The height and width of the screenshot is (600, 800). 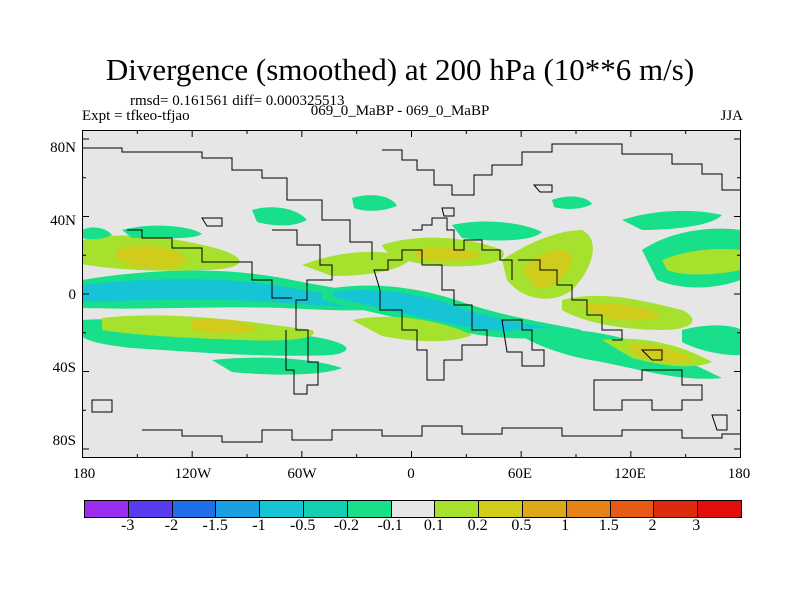 I want to click on colorbar-label: 0.2, so click(x=477, y=525).